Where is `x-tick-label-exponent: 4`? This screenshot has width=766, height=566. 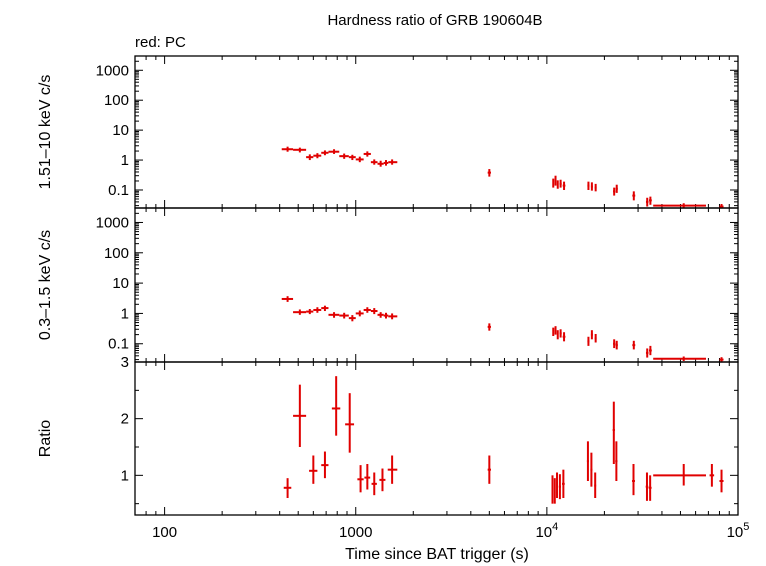
x-tick-label-exponent: 4 is located at coordinates (555, 527).